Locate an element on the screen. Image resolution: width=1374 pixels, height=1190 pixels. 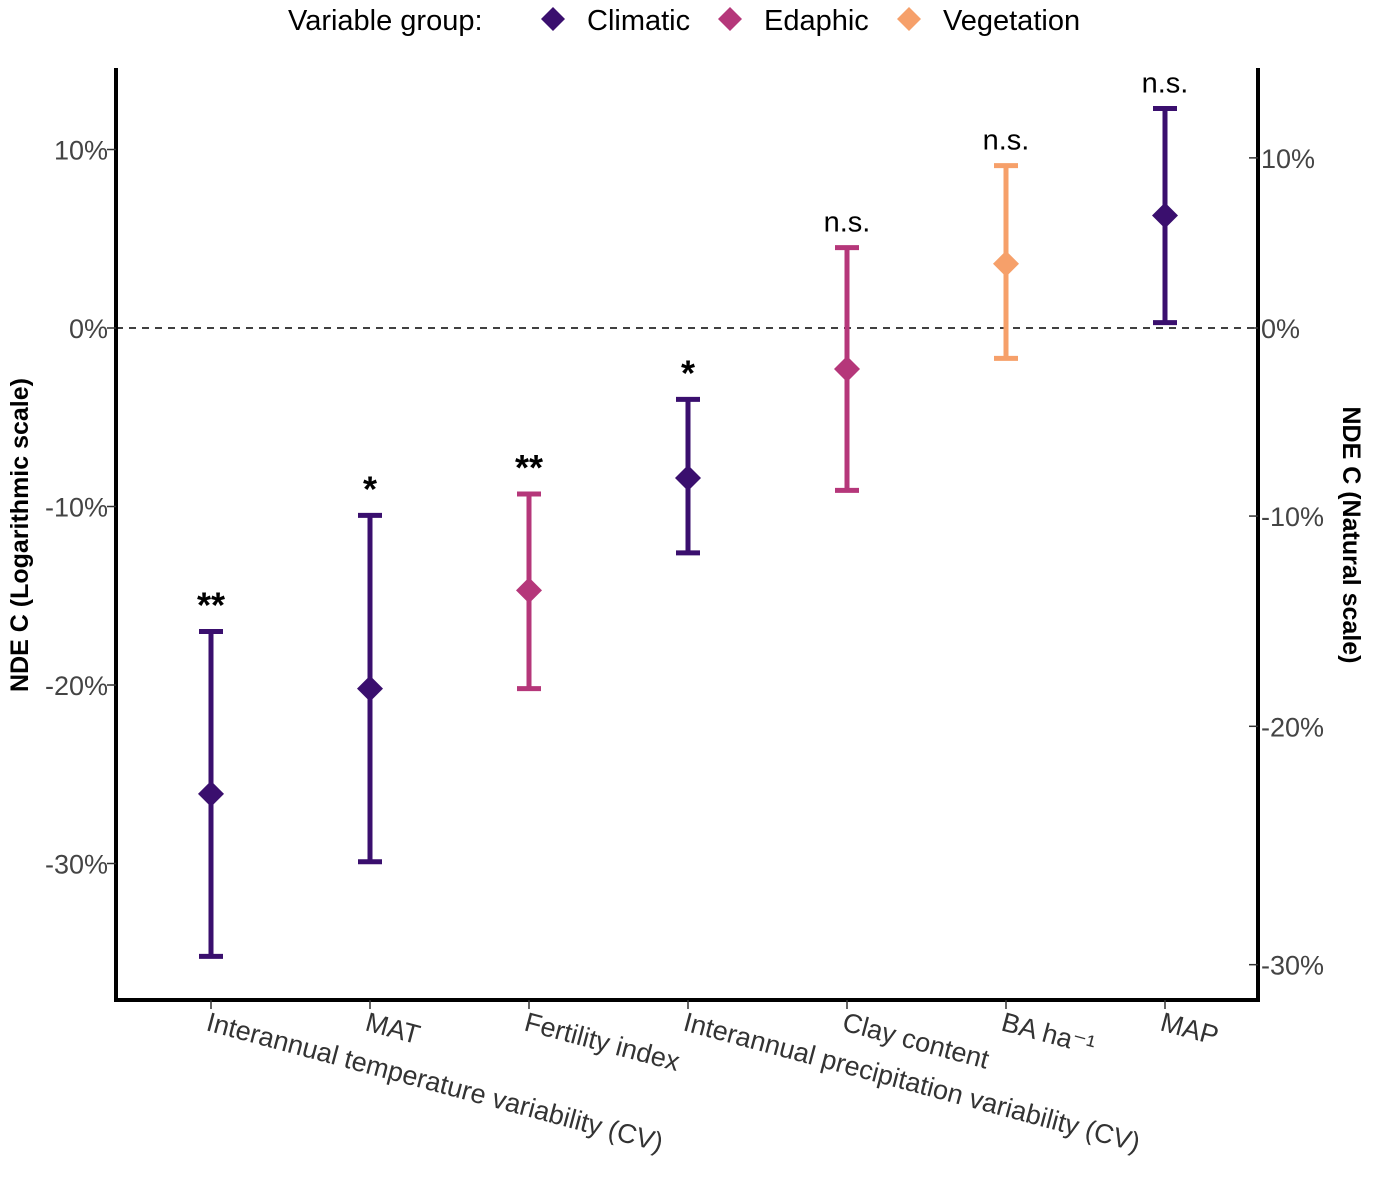
y-axis-left-label: NDE C (Logarithmic scale) is located at coordinates (20, 535).